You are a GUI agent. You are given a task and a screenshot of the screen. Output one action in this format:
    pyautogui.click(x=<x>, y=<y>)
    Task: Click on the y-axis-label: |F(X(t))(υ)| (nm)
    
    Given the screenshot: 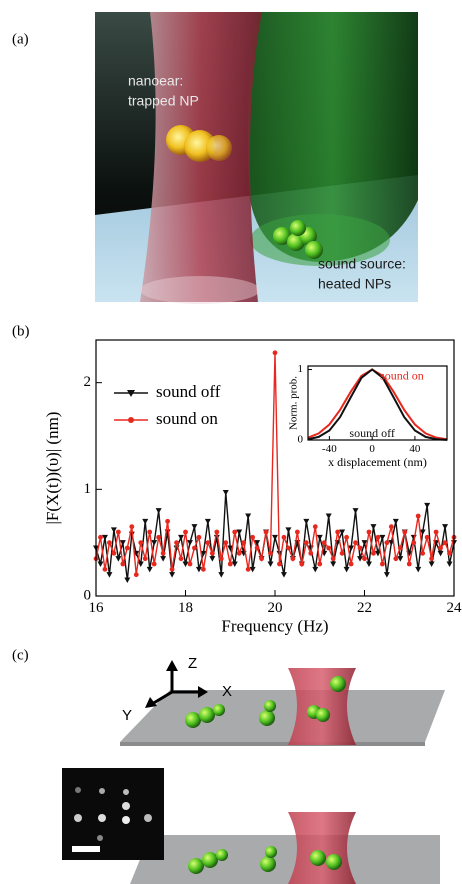 What is the action you would take?
    pyautogui.click(x=52, y=468)
    